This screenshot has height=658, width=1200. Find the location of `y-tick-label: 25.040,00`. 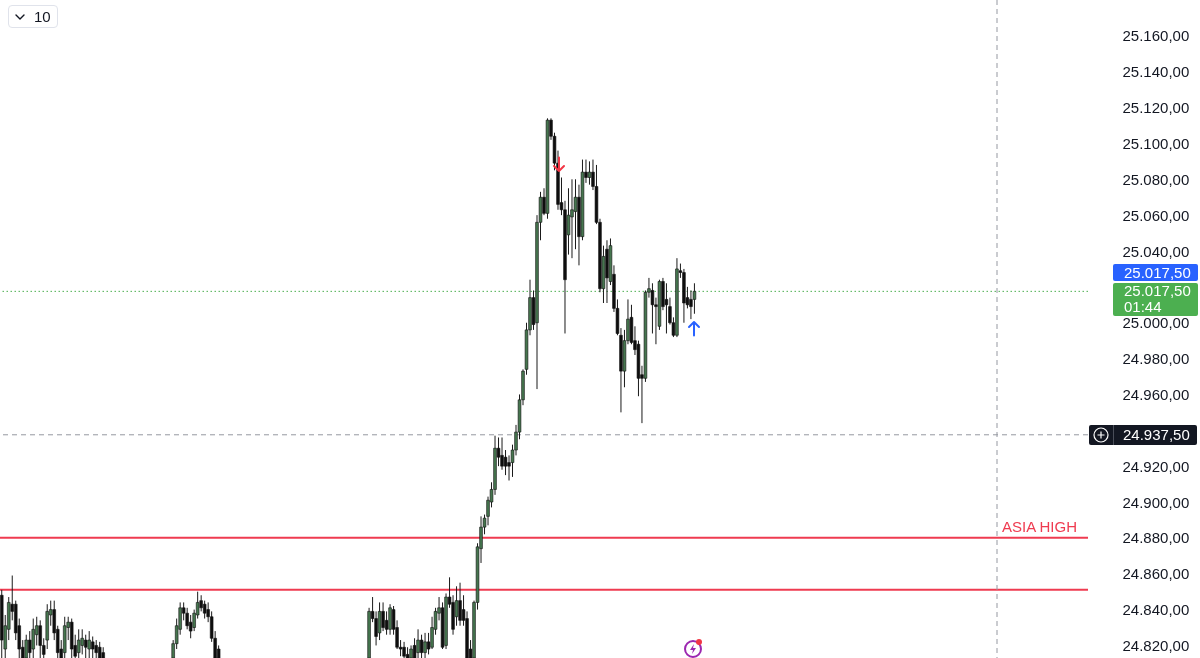

y-tick-label: 25.040,00 is located at coordinates (1156, 251).